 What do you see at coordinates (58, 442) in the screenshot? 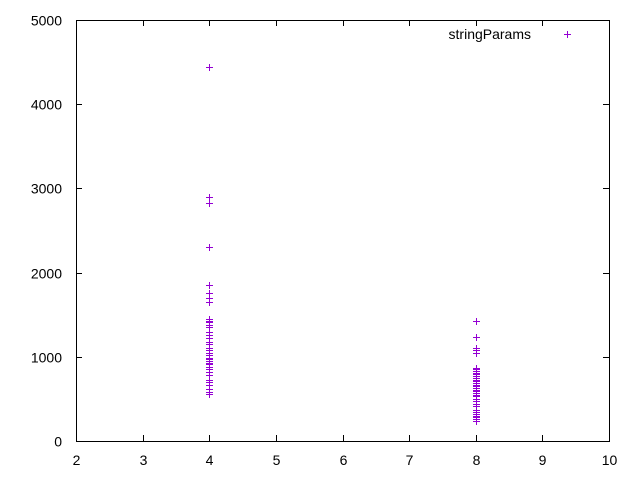
I see `y-tick-label: 0` at bounding box center [58, 442].